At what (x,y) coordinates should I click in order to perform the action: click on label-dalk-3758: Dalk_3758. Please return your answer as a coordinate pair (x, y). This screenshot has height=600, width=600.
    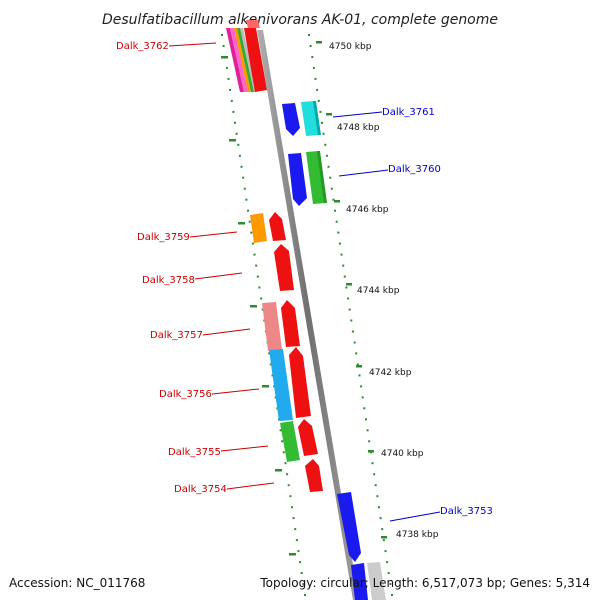
    Looking at the image, I should click on (168, 280).